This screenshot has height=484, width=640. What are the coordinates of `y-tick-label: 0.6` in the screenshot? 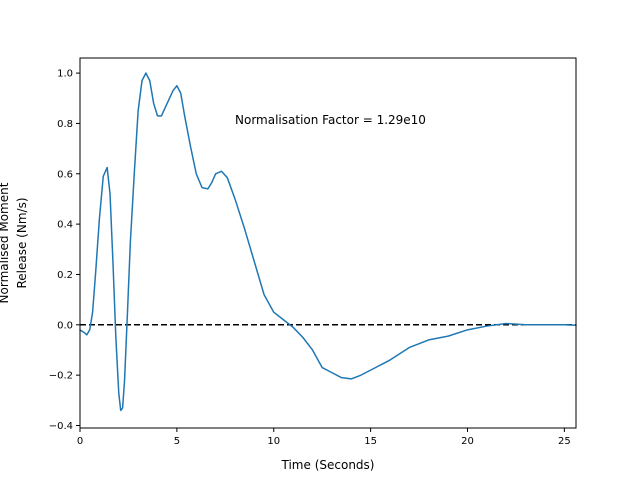 It's located at (65, 174).